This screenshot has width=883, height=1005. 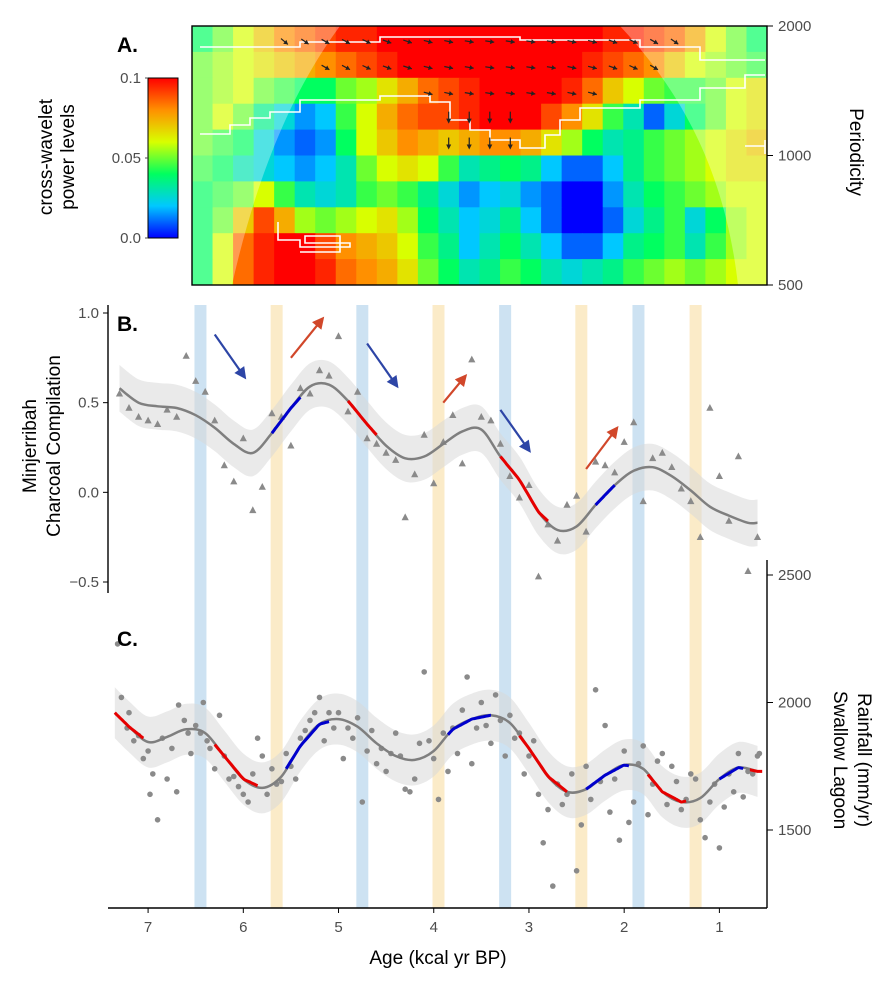 I want to click on significance-contour-upper, so click(x=482, y=48).